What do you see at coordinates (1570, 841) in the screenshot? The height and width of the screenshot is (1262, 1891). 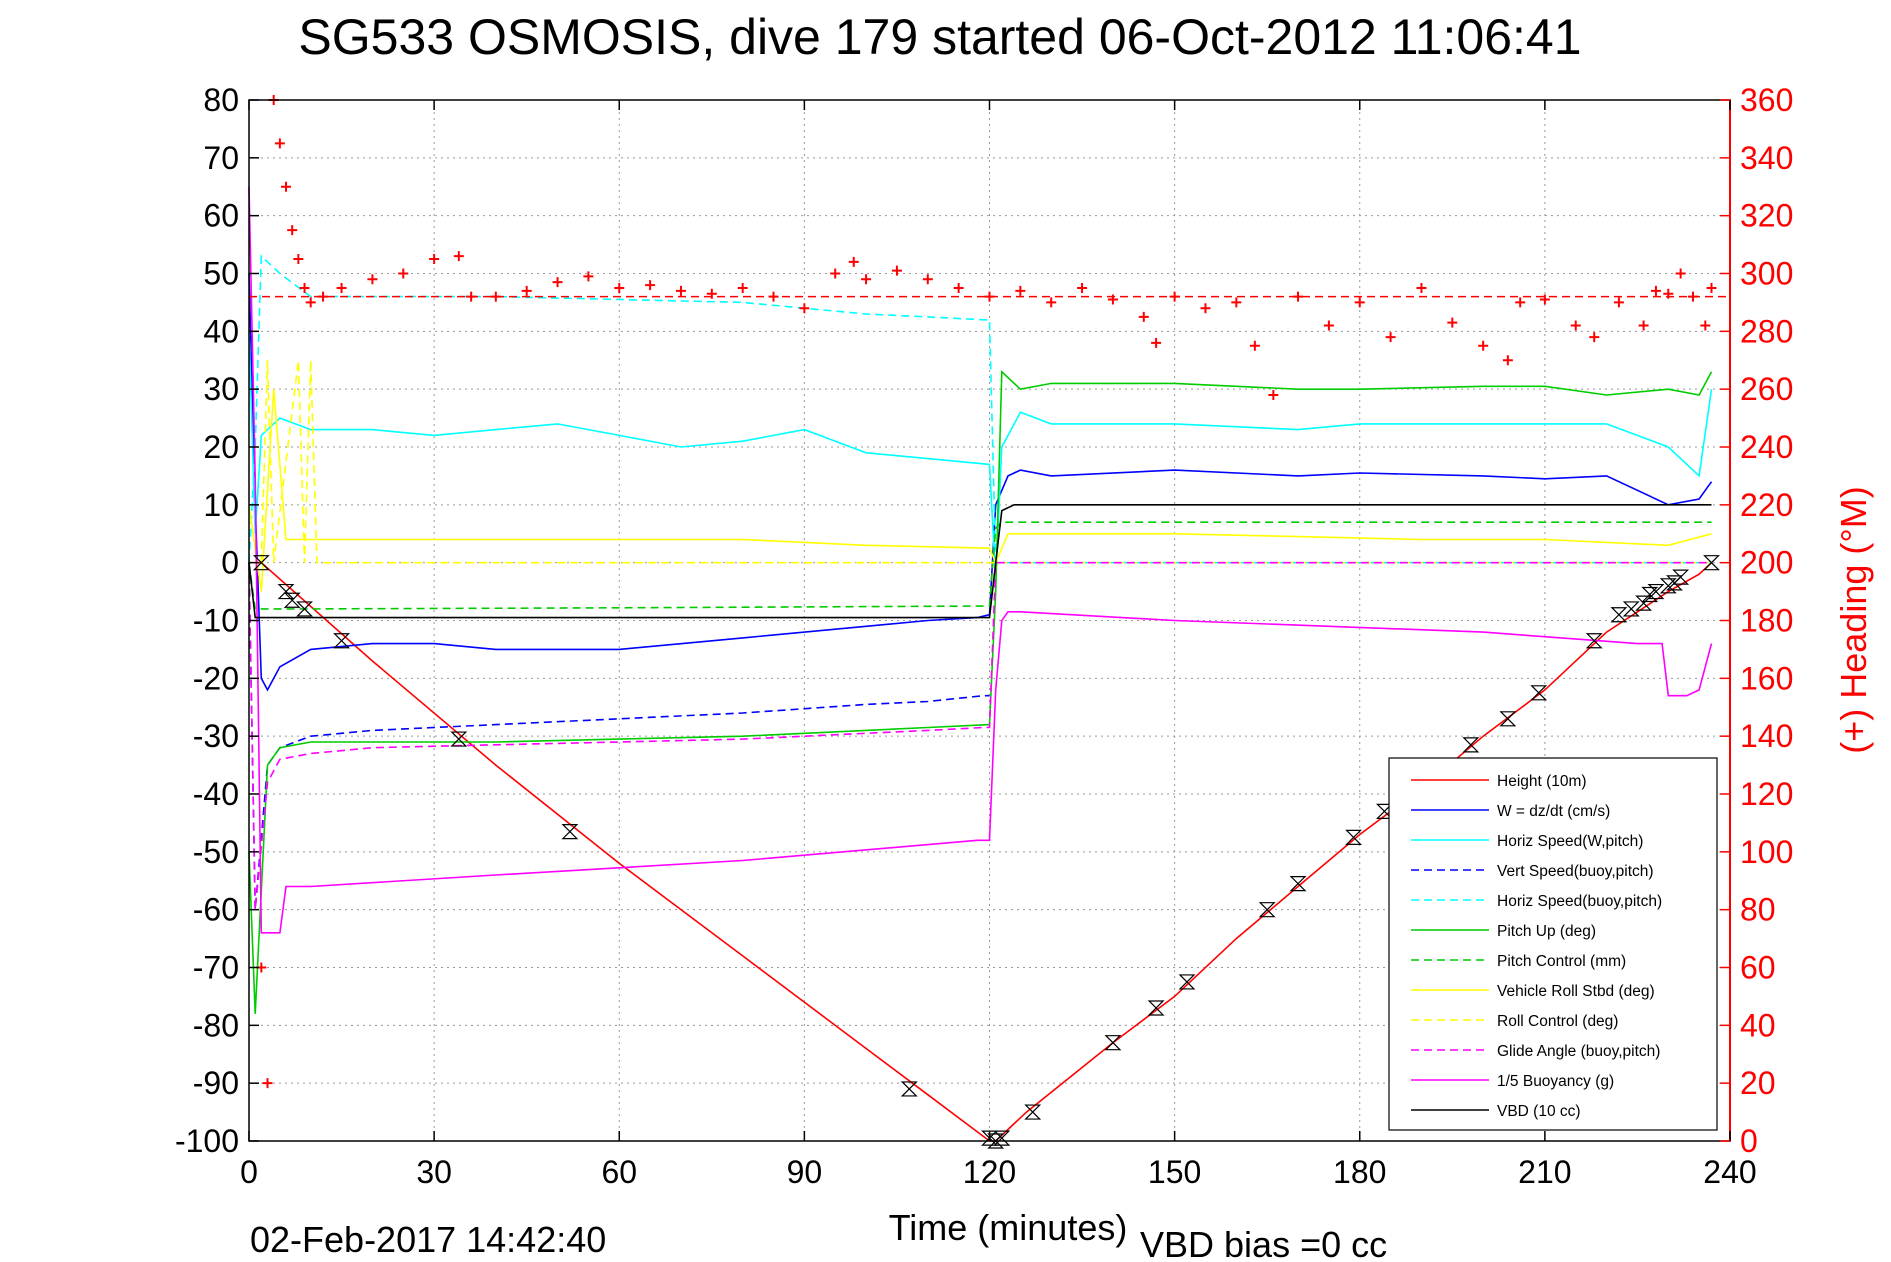 I see `legend-label: Horiz Speed(W,pitch)` at bounding box center [1570, 841].